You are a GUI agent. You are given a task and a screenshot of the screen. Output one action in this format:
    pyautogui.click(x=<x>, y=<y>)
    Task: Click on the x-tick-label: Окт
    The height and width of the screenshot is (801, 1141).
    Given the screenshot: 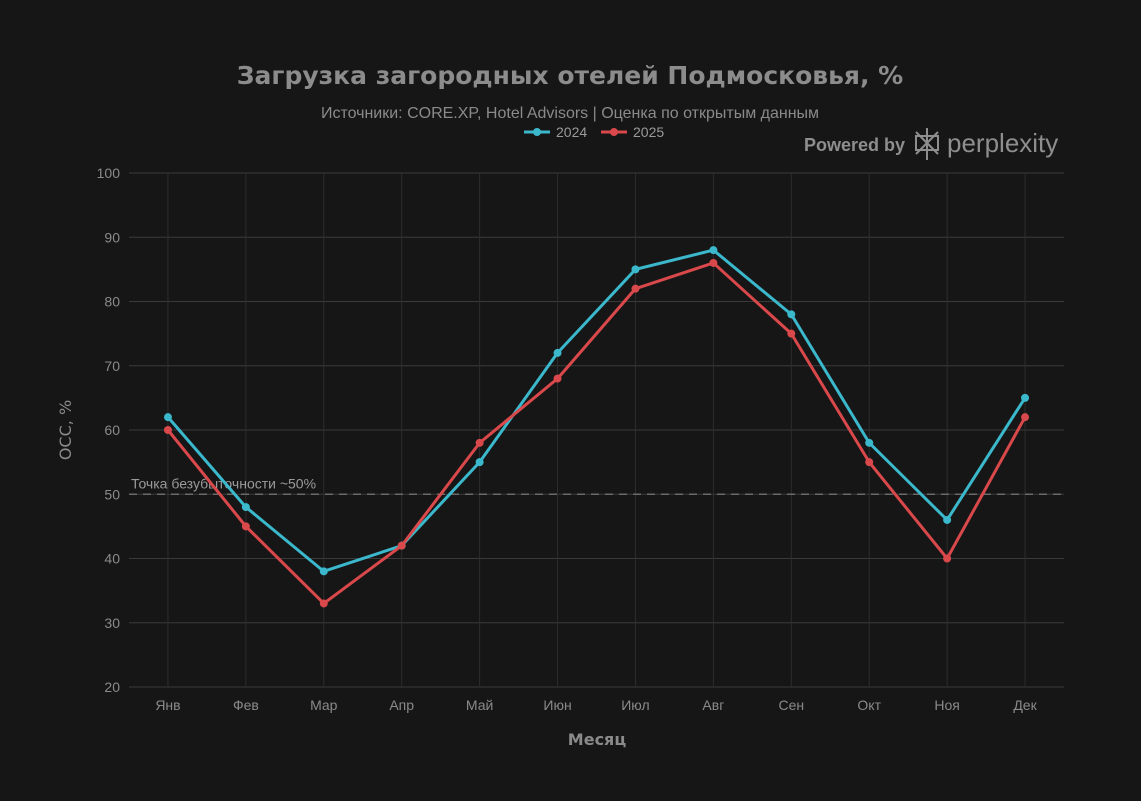 What is the action you would take?
    pyautogui.click(x=869, y=705)
    